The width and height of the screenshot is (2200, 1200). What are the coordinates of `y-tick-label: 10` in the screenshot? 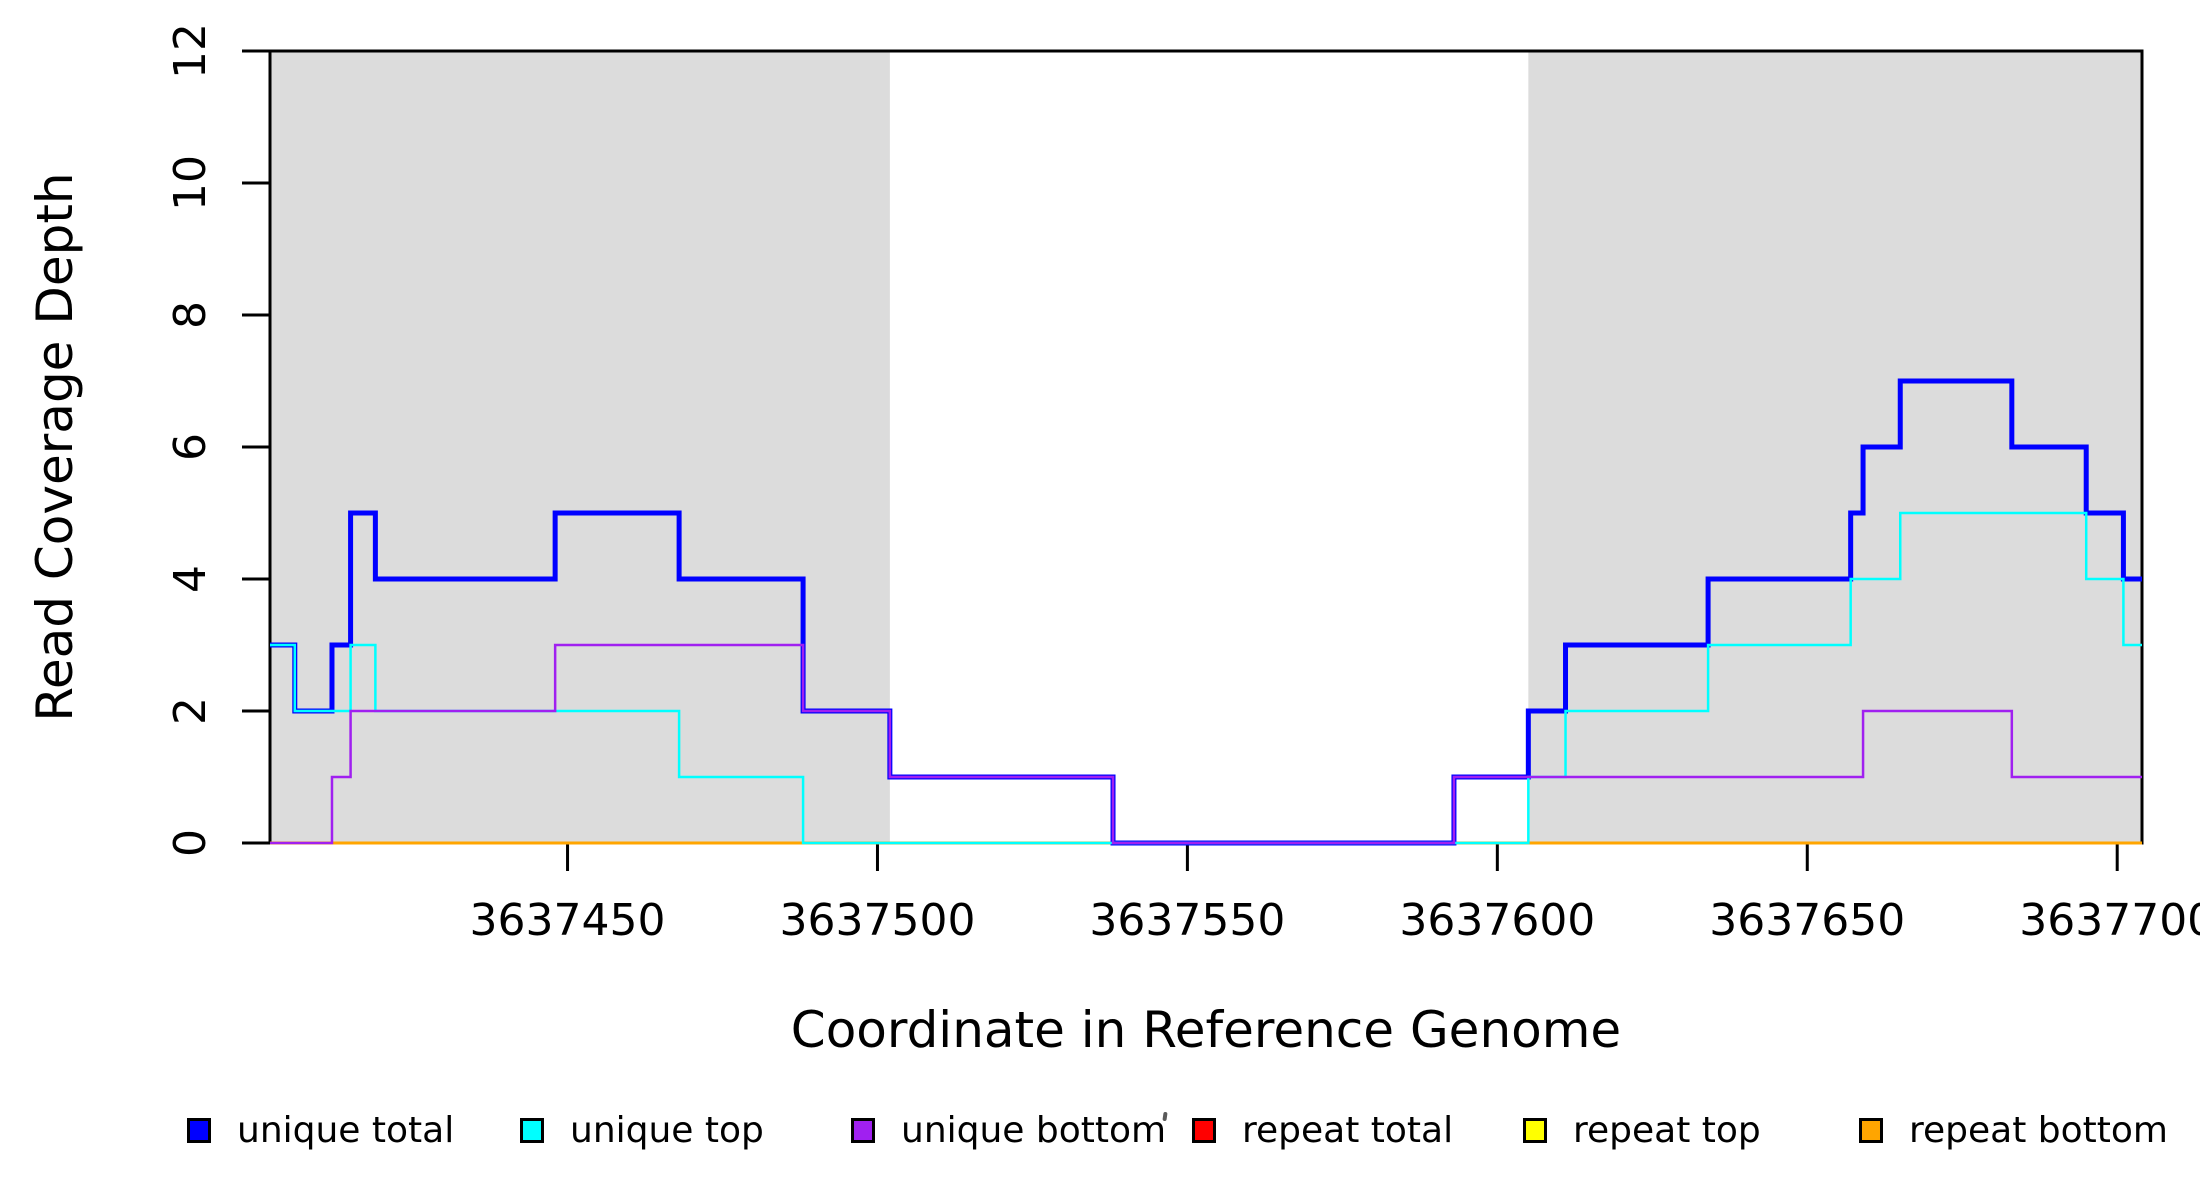 It's located at (190, 183).